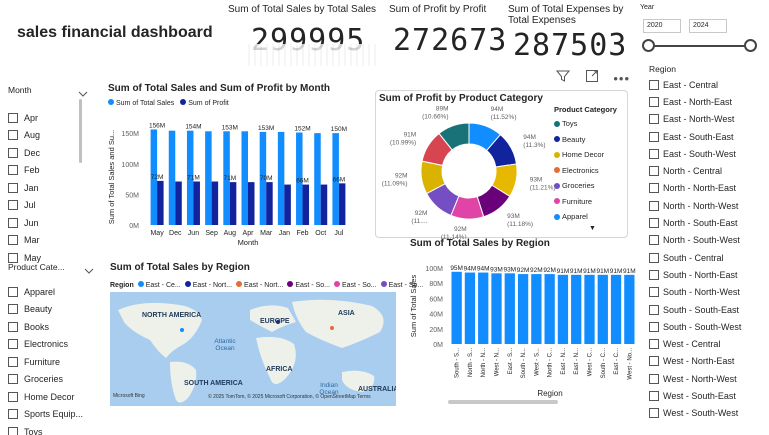 The width and height of the screenshot is (769, 435). What do you see at coordinates (591, 171) in the screenshot?
I see `donut-legend-item: Electronics` at bounding box center [591, 171].